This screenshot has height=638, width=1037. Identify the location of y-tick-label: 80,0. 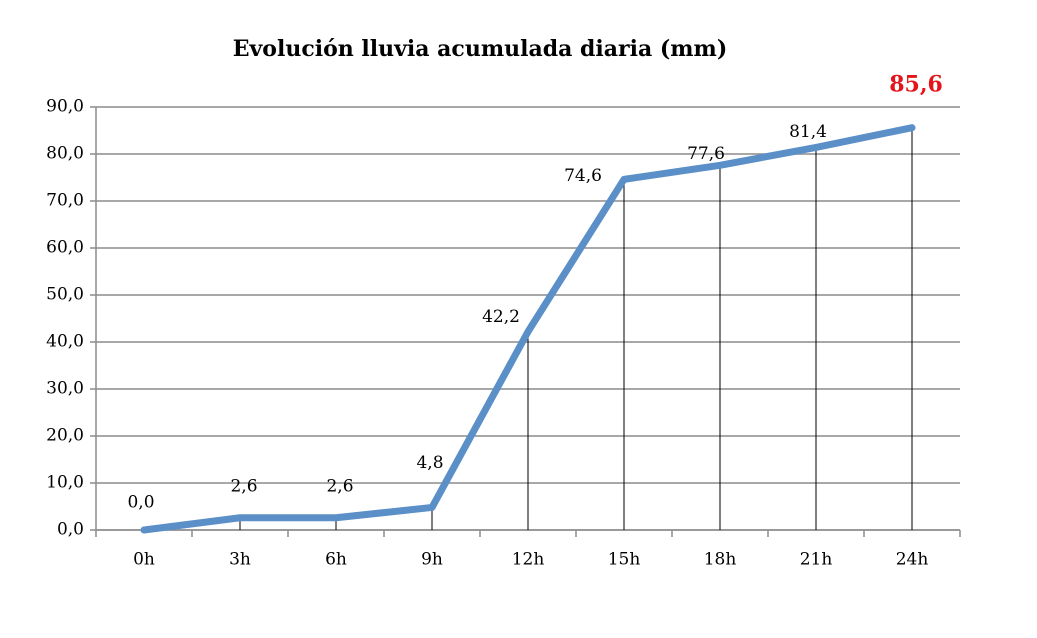
(65, 154).